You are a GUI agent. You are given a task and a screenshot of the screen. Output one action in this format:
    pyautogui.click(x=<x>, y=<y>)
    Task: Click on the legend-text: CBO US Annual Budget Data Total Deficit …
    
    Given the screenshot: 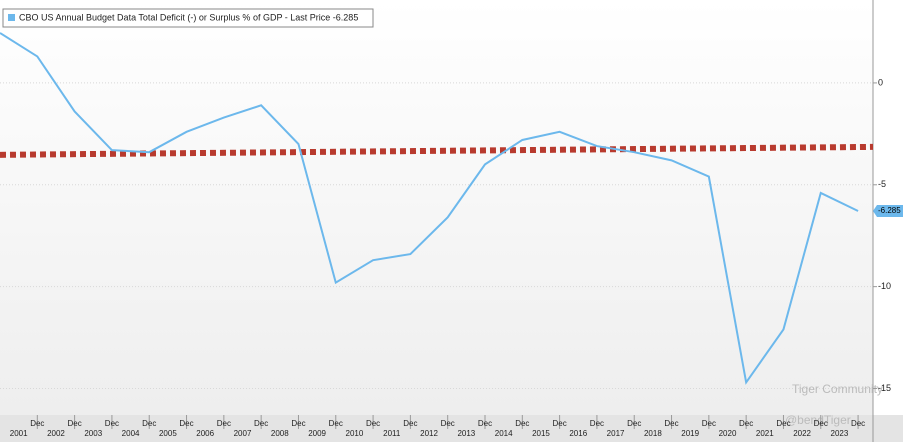 What is the action you would take?
    pyautogui.click(x=188, y=17)
    